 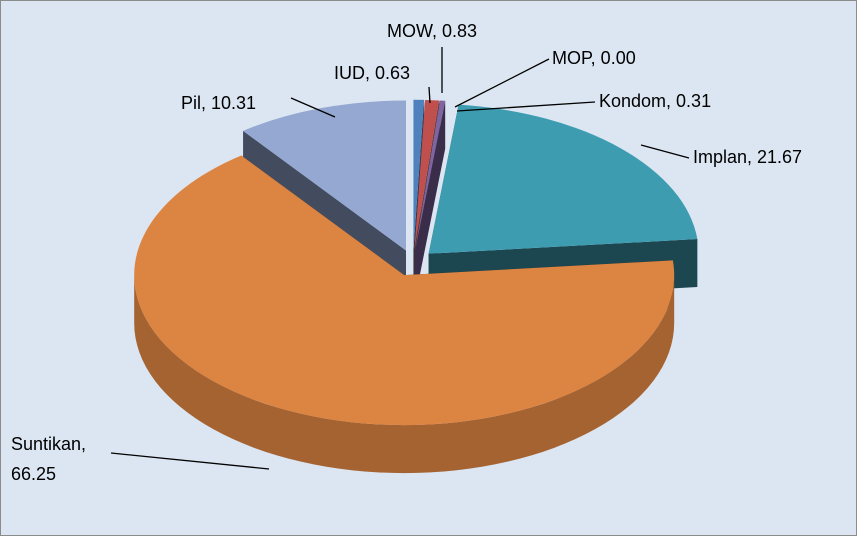 What do you see at coordinates (49, 459) in the screenshot?
I see `data-label: Suntikan, 66.25` at bounding box center [49, 459].